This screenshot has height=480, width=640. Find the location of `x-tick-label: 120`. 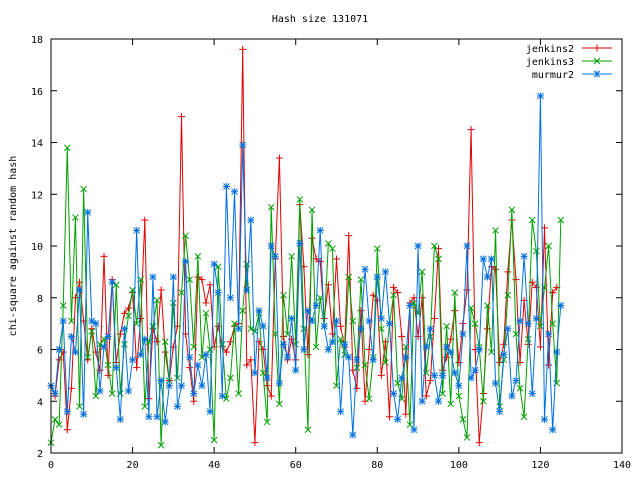

x-tick-label: 120 is located at coordinates (540, 465).